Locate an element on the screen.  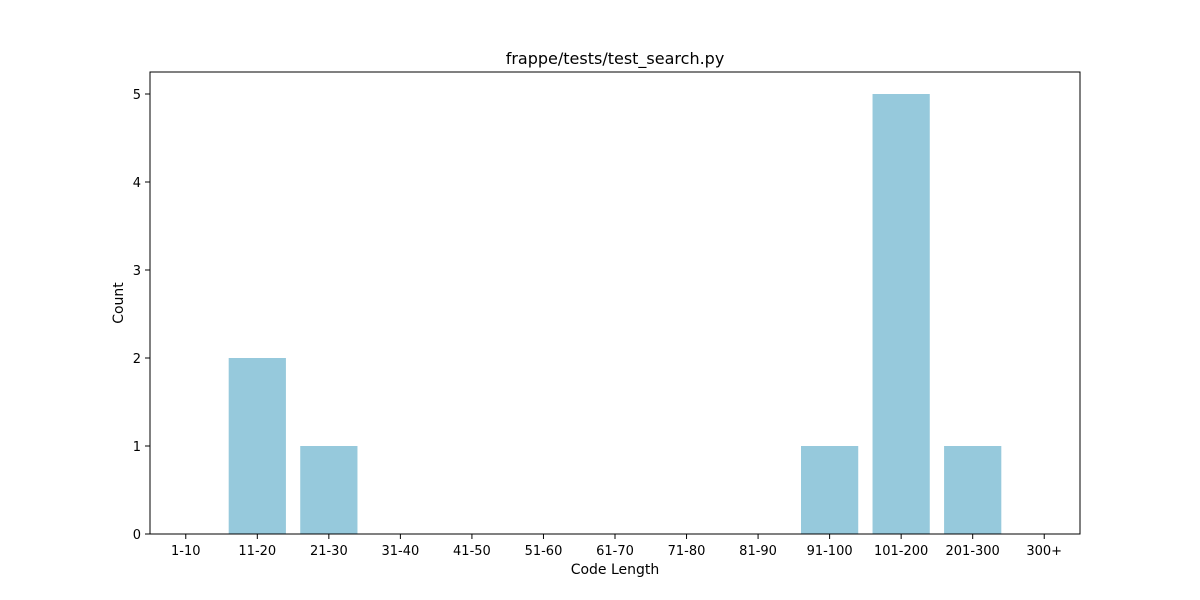
x-tick-label: 11-20 is located at coordinates (257, 551).